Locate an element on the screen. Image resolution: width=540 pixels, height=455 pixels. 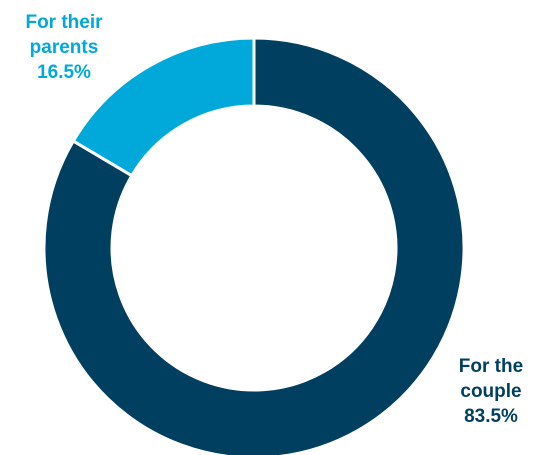
label-parents-line2: parents is located at coordinates (64, 47).